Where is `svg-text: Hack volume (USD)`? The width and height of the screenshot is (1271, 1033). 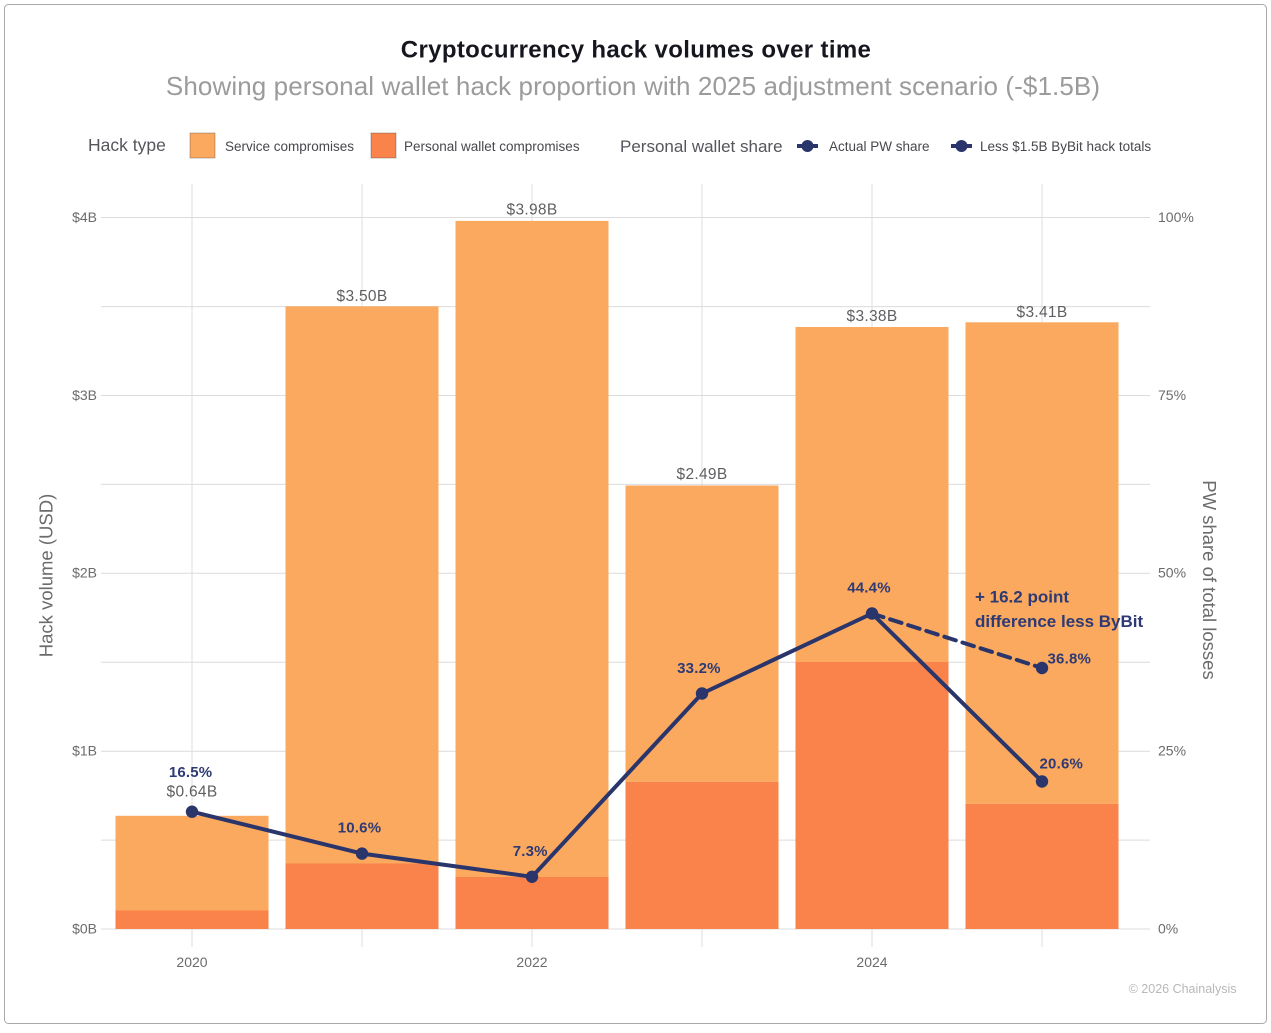
svg-text: Hack volume (USD) is located at coordinates (45, 575).